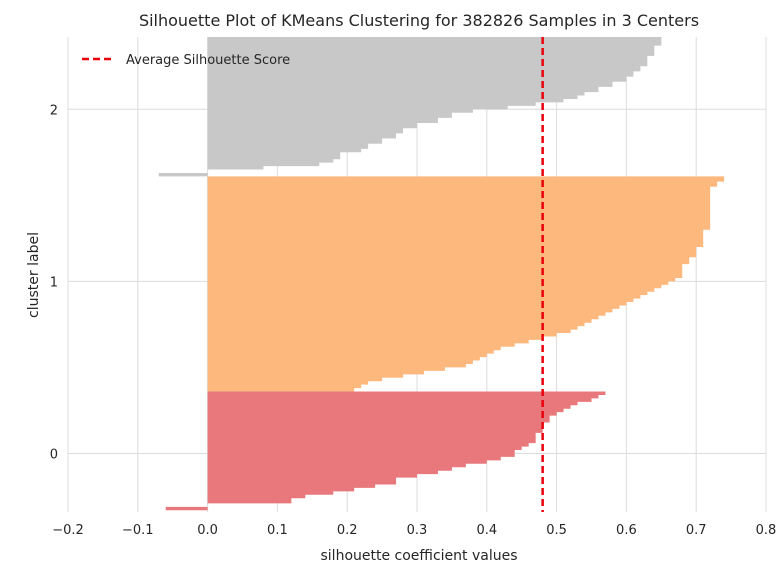  I want to click on x-tick-label: 0.6, so click(626, 530).